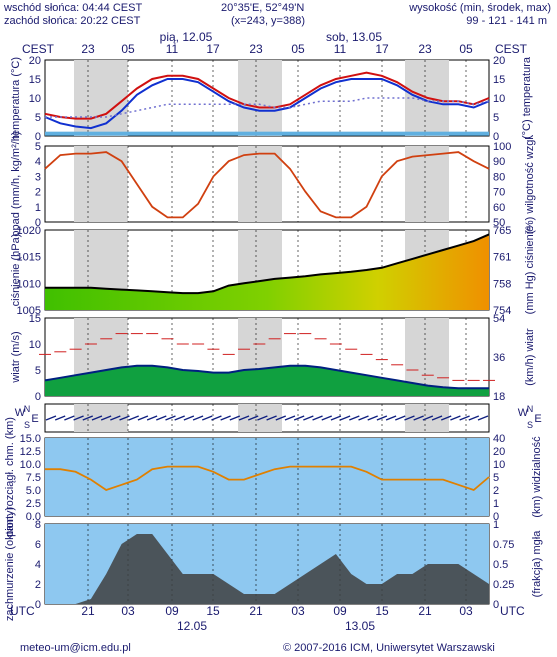 The width and height of the screenshot is (557, 657). What do you see at coordinates (30, 439) in the screenshot?
I see `tick-label-left: 15.0` at bounding box center [30, 439].